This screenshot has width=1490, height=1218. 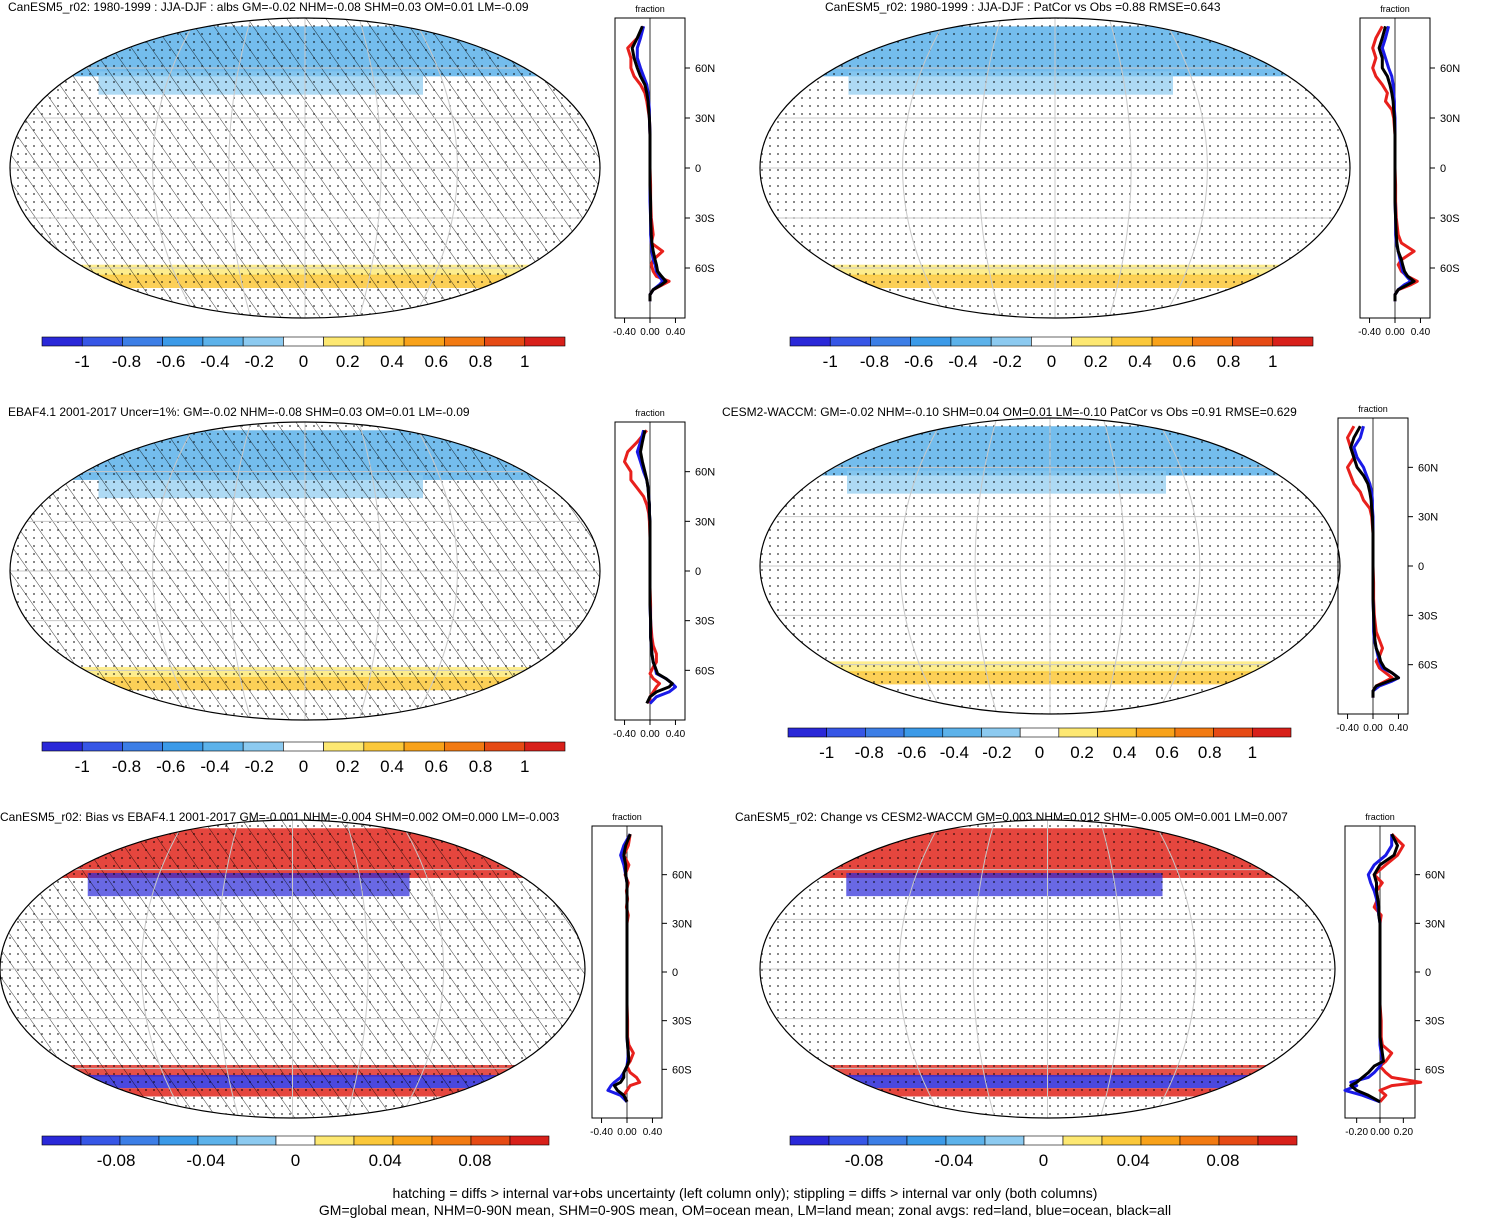 I want to click on colorbar-label: -0.4, so click(x=214, y=361).